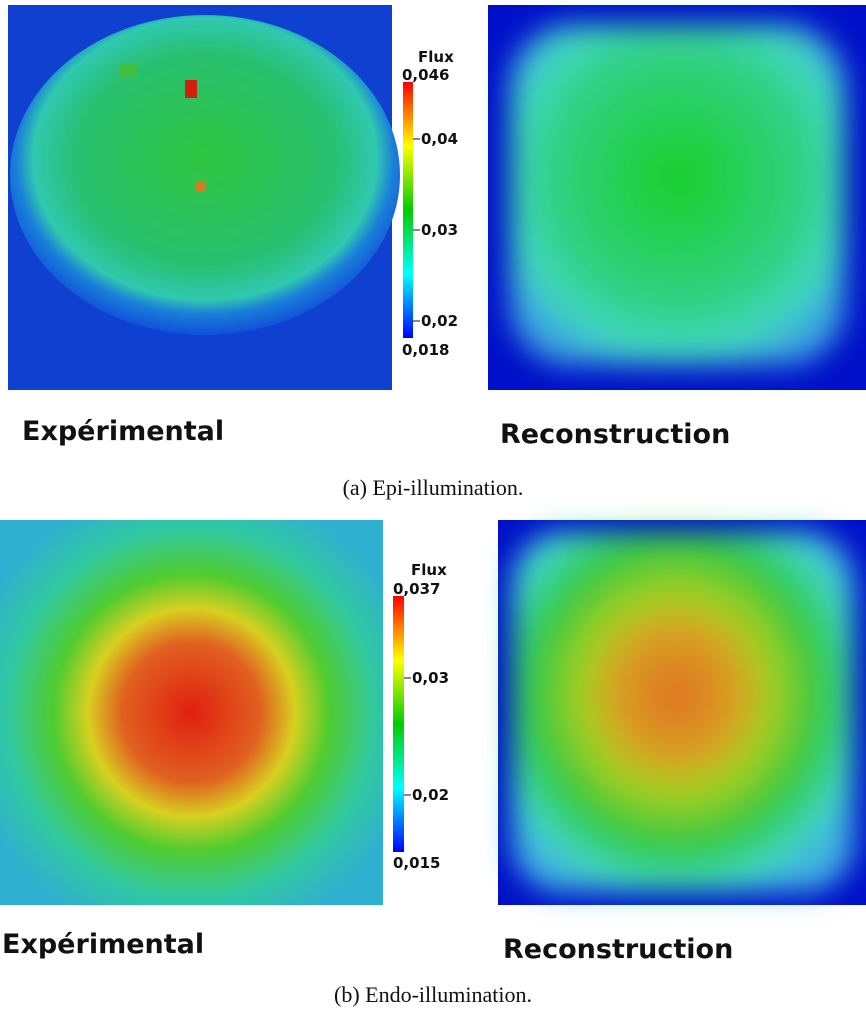  I want to click on colorbar-max: 0,046, so click(425, 75).